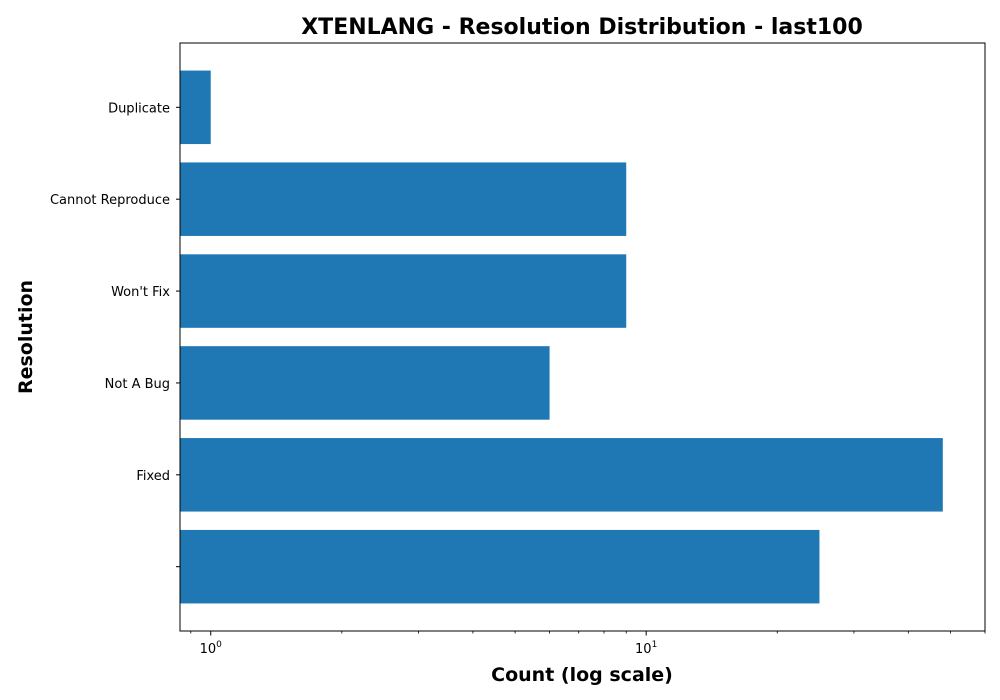  I want to click on x-axis-label: Count (log scale), so click(582, 675).